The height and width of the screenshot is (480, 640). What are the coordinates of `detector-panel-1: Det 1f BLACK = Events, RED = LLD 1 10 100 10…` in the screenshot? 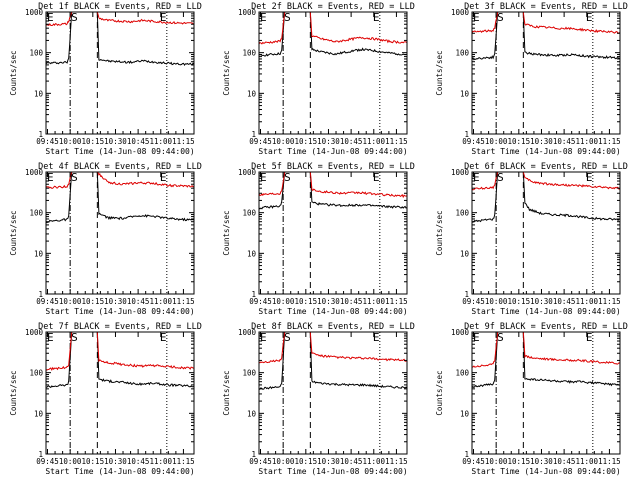 It's located at (105, 79).